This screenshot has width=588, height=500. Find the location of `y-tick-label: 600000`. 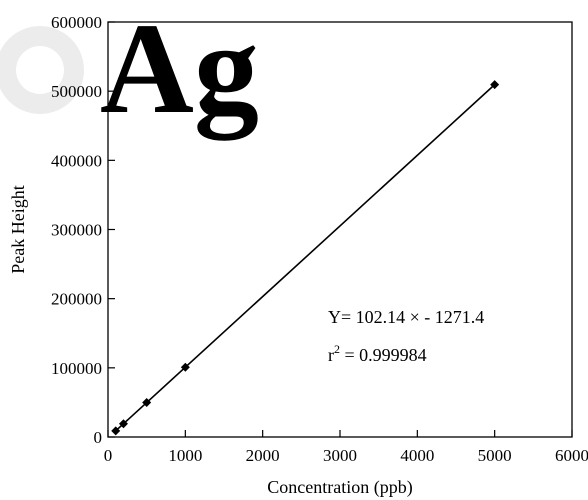

y-tick-label: 600000 is located at coordinates (76, 22).